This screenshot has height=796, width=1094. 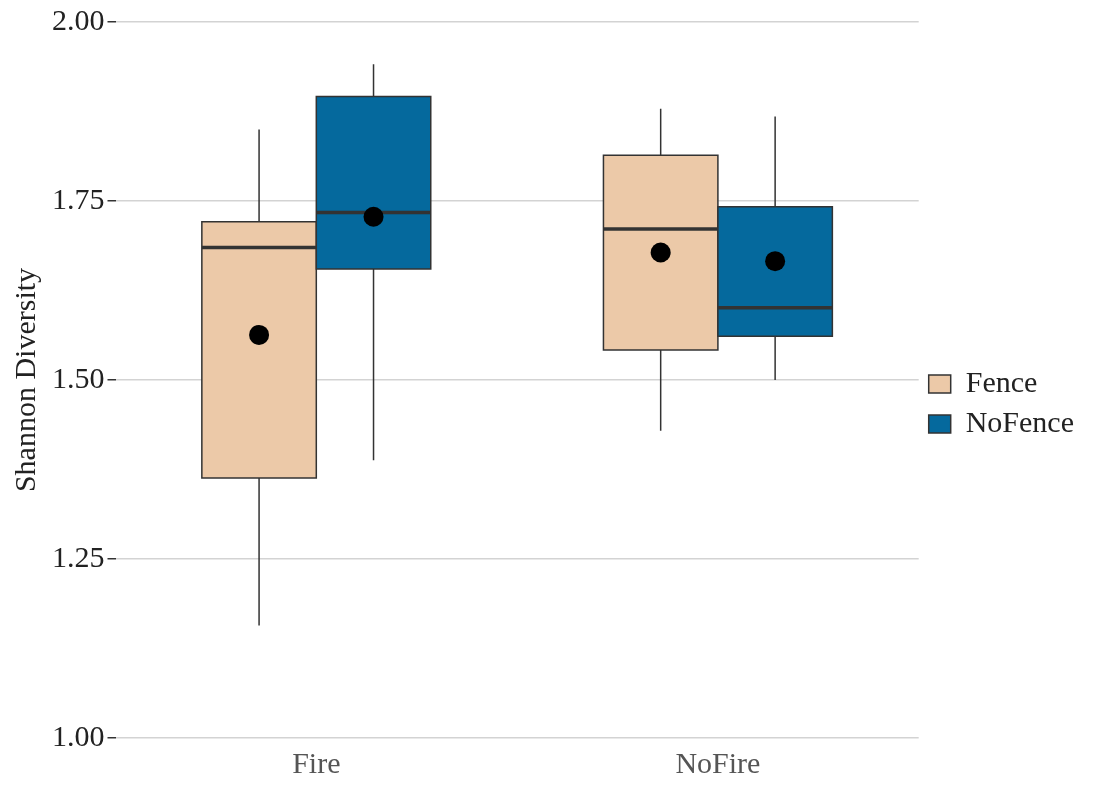 I want to click on legend-label: NoFence, so click(x=1019, y=421).